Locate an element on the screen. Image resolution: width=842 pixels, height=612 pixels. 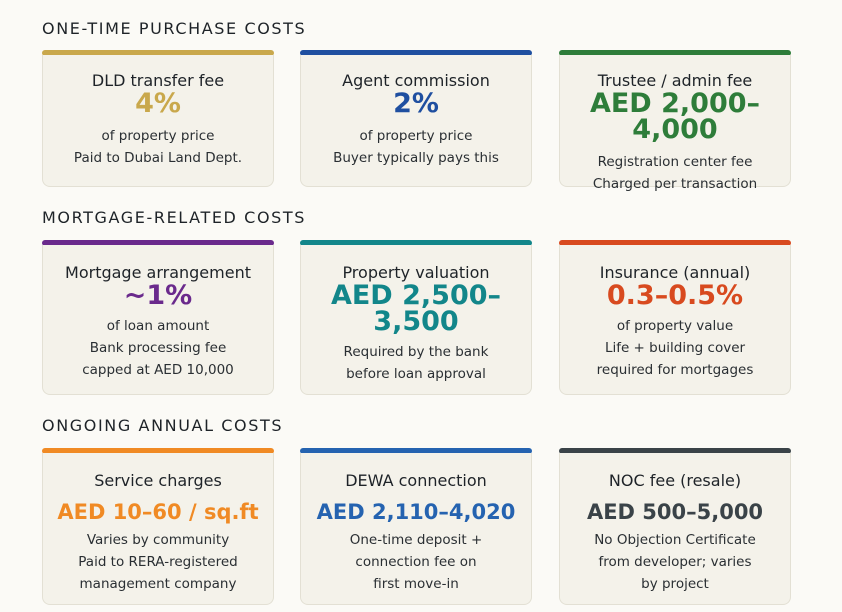
card-line: Varies by community is located at coordinates (158, 540).